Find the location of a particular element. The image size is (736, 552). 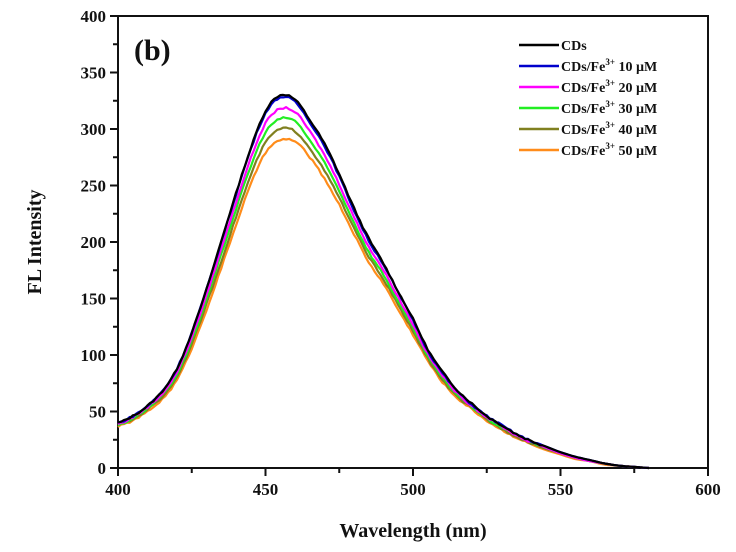

legend-label: CDs/Fe3+ 20 µM is located at coordinates (609, 87).